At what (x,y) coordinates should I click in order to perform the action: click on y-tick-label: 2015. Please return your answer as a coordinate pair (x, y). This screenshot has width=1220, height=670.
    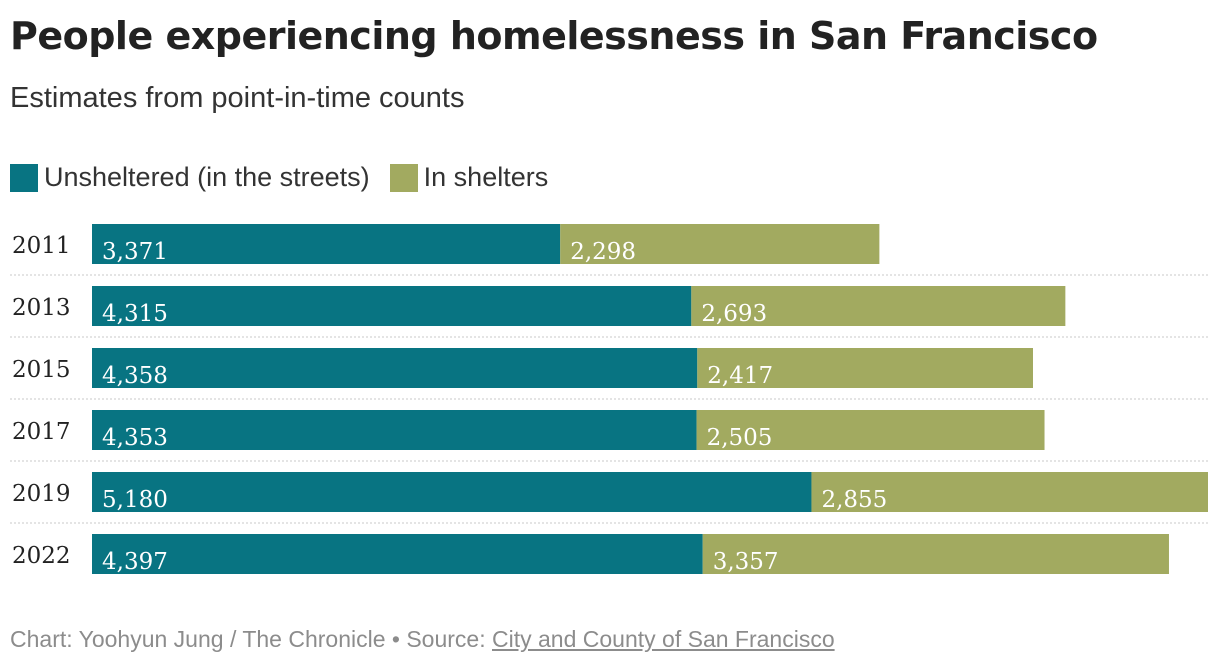
    Looking at the image, I should click on (41, 370).